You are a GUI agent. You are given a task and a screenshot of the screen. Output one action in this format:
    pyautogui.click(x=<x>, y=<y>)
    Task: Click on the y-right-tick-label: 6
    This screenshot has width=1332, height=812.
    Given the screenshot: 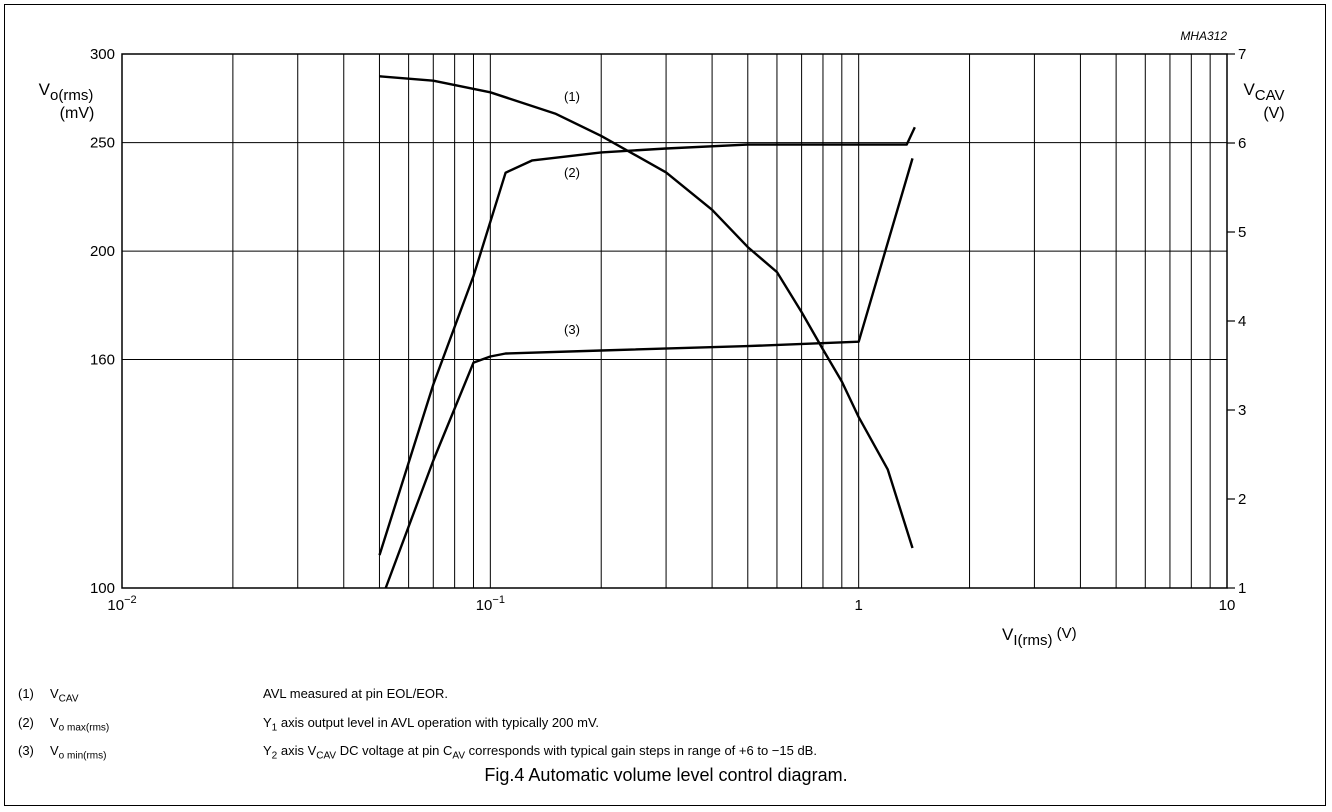 What is the action you would take?
    pyautogui.click(x=1242, y=143)
    